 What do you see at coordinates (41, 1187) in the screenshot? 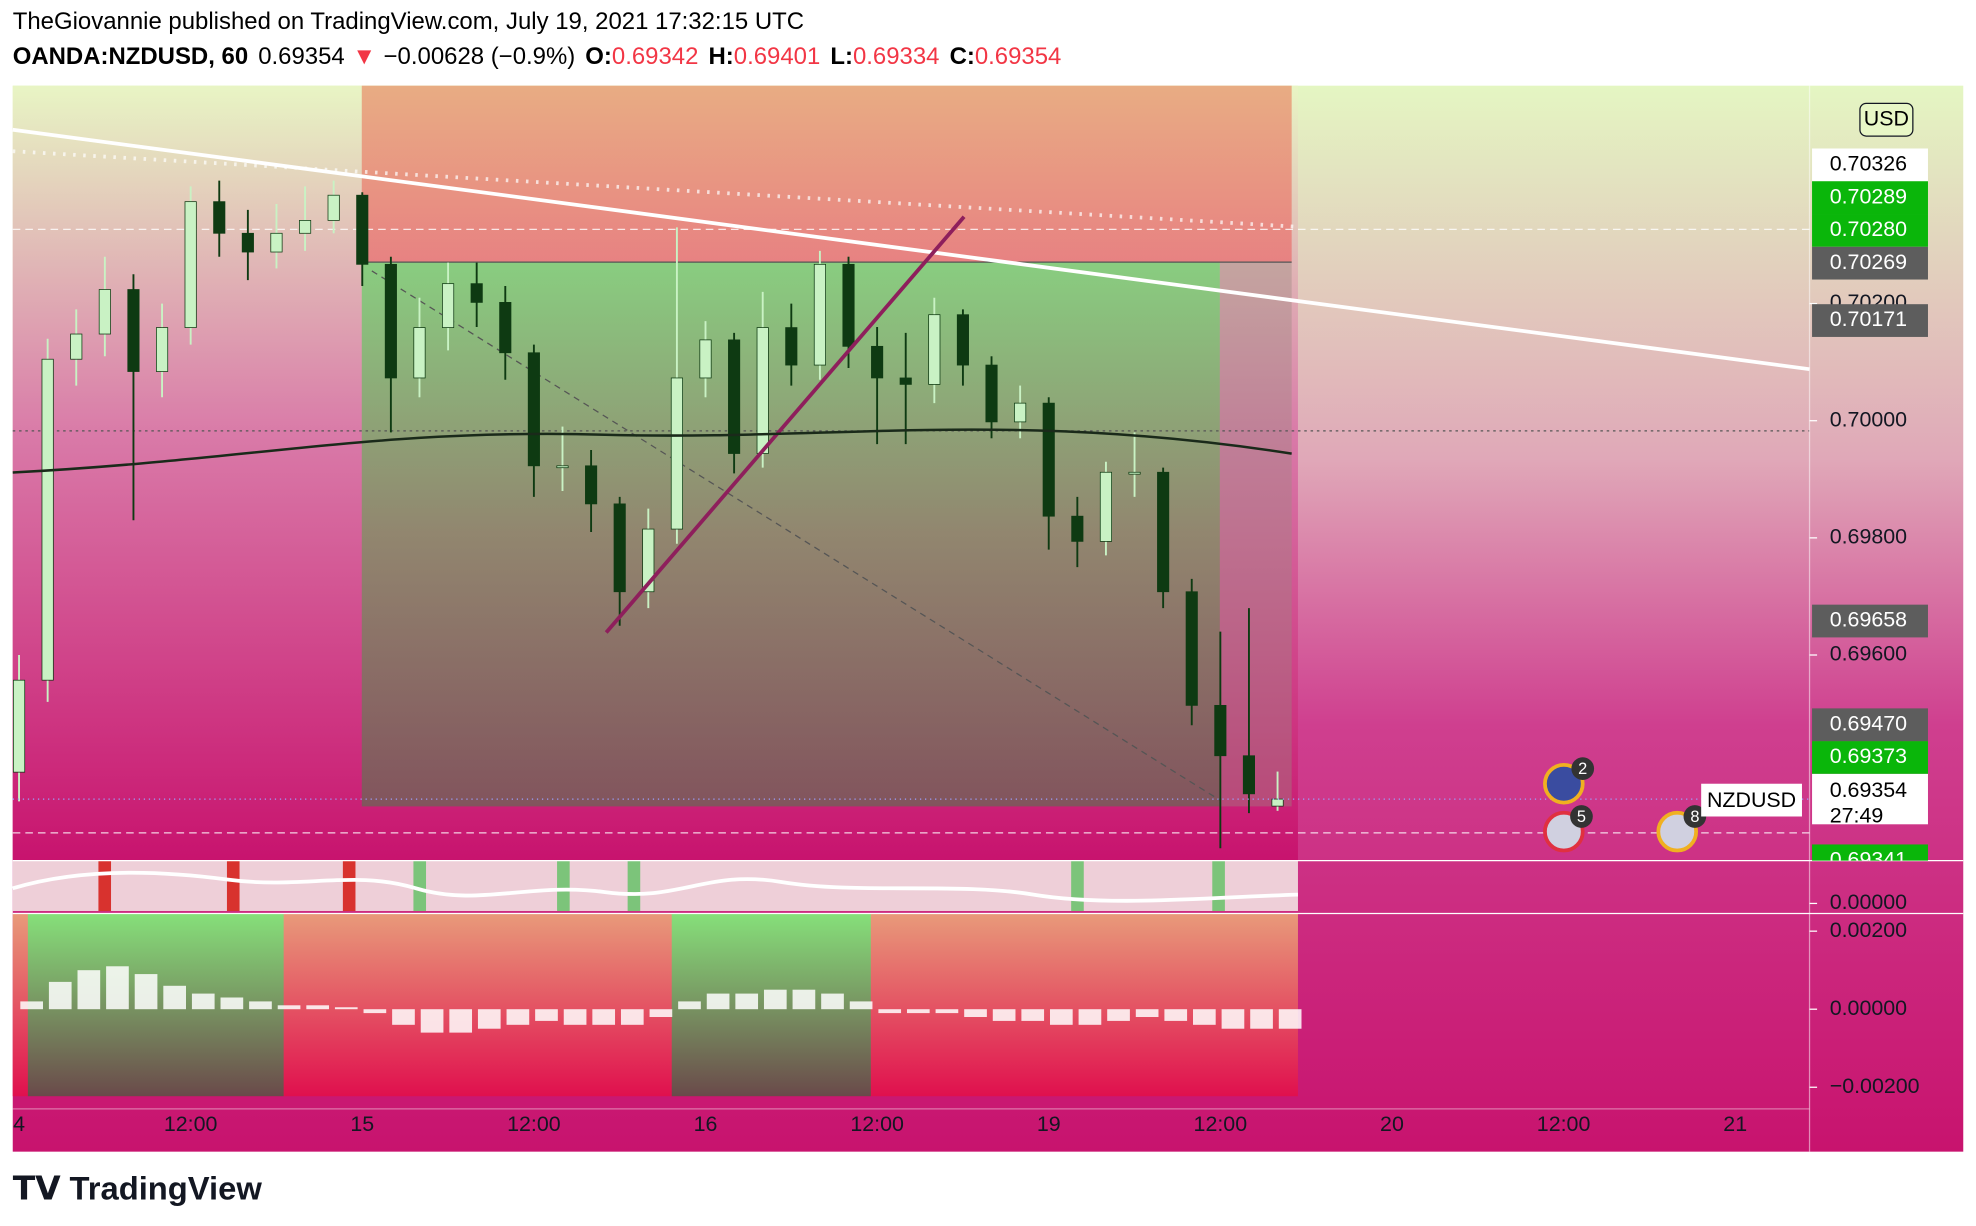
I see `logo-mark: 𝗧𝗩` at bounding box center [41, 1187].